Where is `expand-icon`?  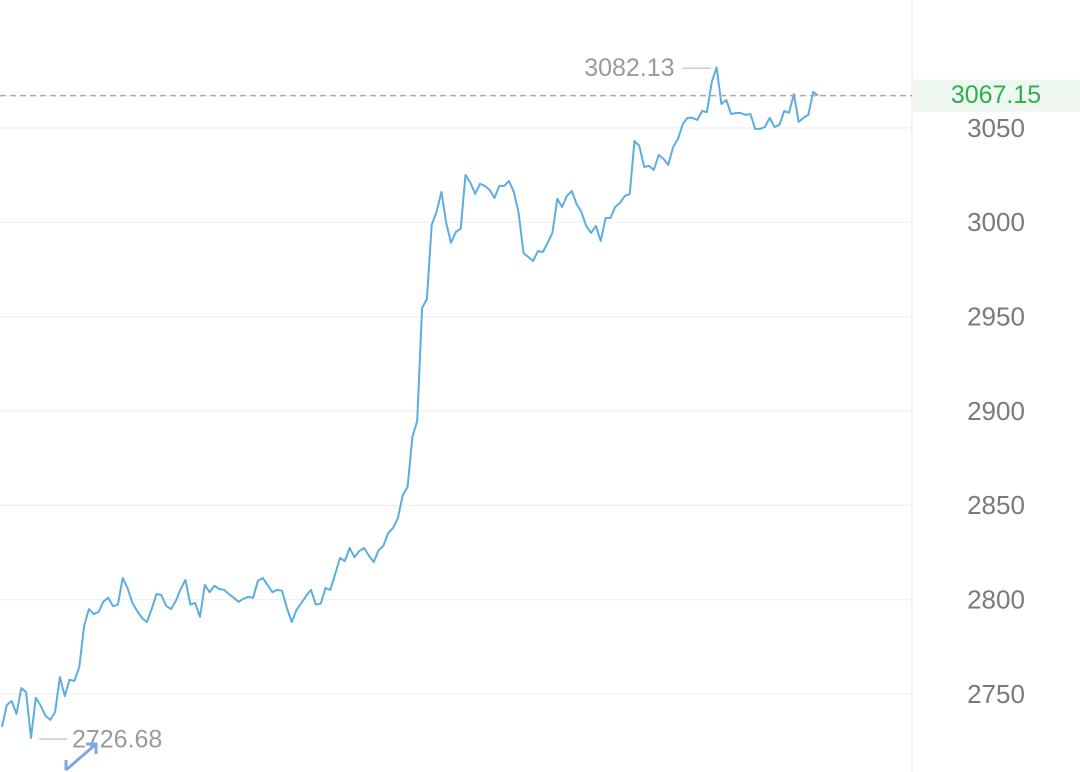 expand-icon is located at coordinates (81, 757).